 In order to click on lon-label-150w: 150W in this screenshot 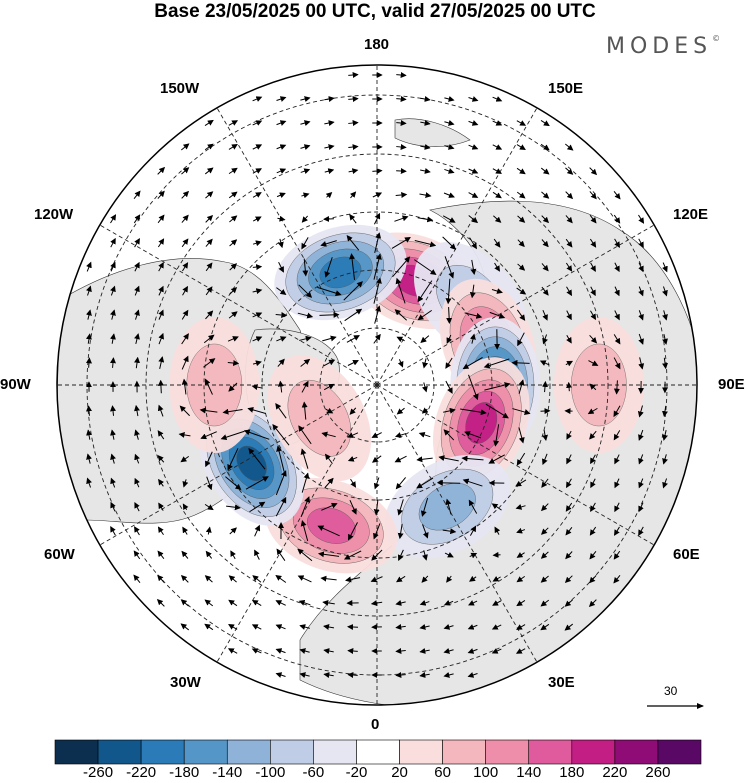, I will do `click(180, 88)`.